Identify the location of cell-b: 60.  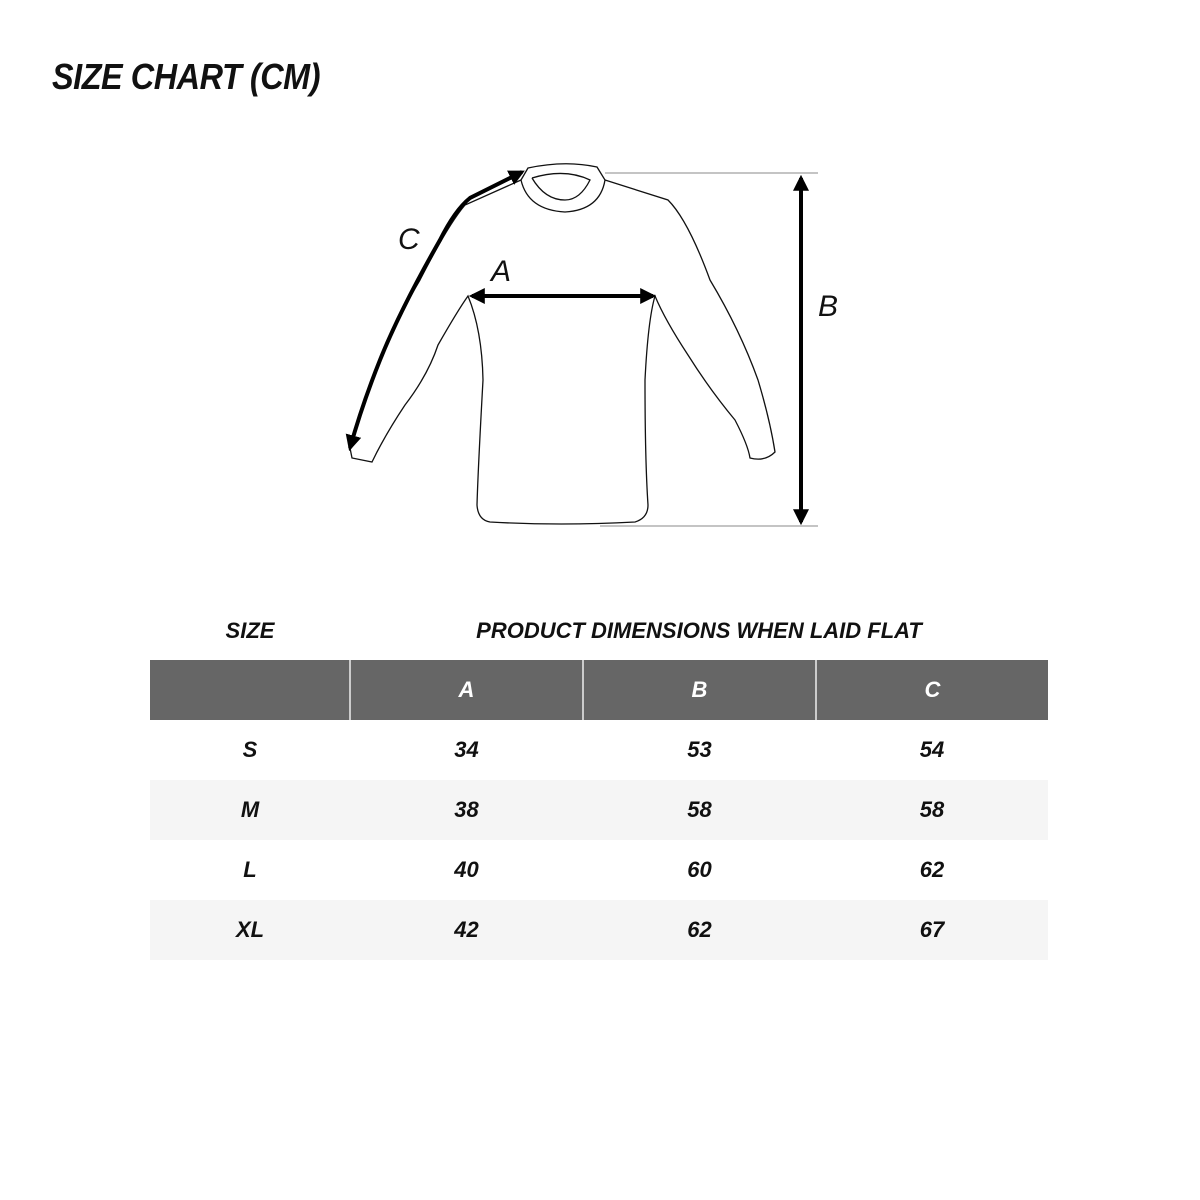
(699, 869).